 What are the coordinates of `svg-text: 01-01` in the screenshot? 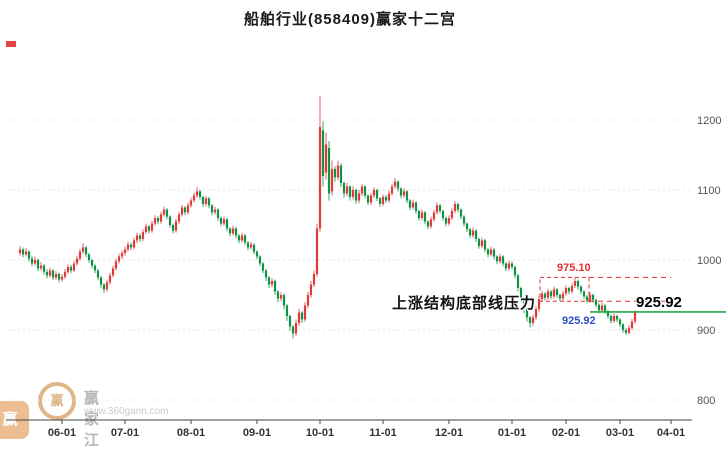 It's located at (512, 433).